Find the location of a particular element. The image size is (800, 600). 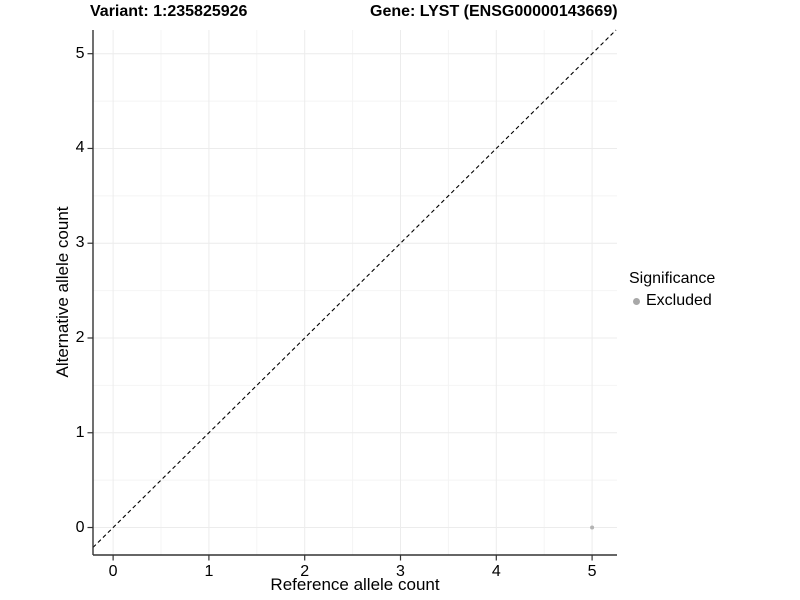

legend: Significance Excluded is located at coordinates (672, 289).